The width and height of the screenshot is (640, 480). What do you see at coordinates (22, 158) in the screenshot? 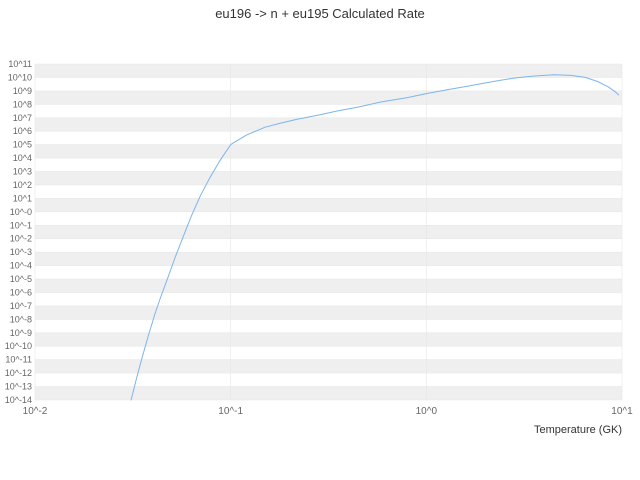
I see `y-tick-label: 10^4` at bounding box center [22, 158].